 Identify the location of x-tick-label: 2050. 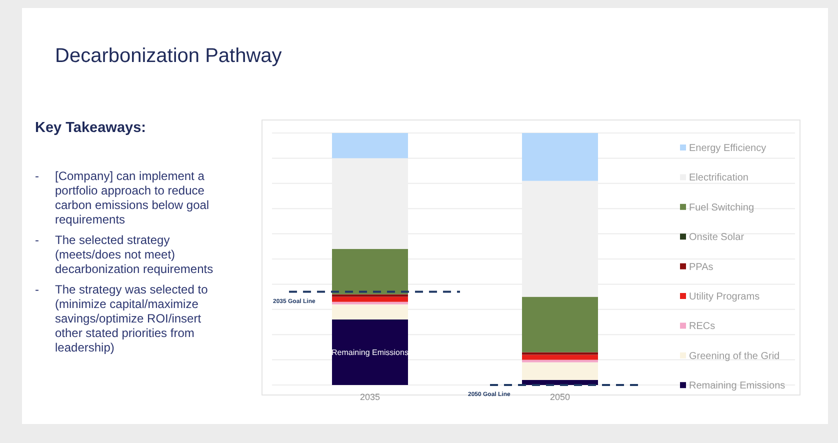
(560, 397).